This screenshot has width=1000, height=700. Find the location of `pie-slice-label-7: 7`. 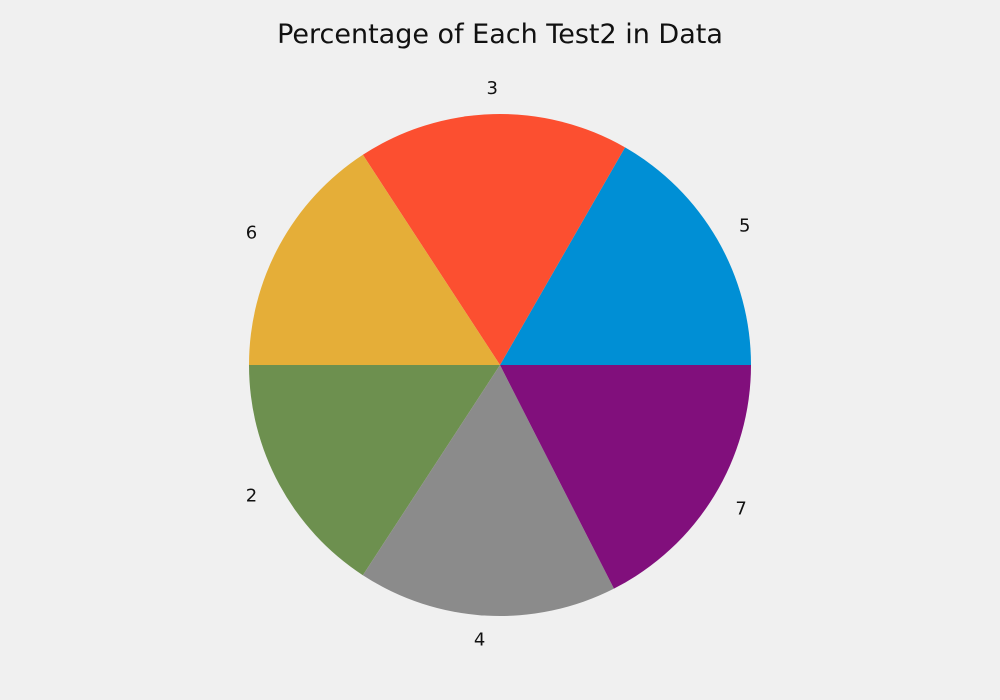

pie-slice-label-7: 7 is located at coordinates (740, 508).